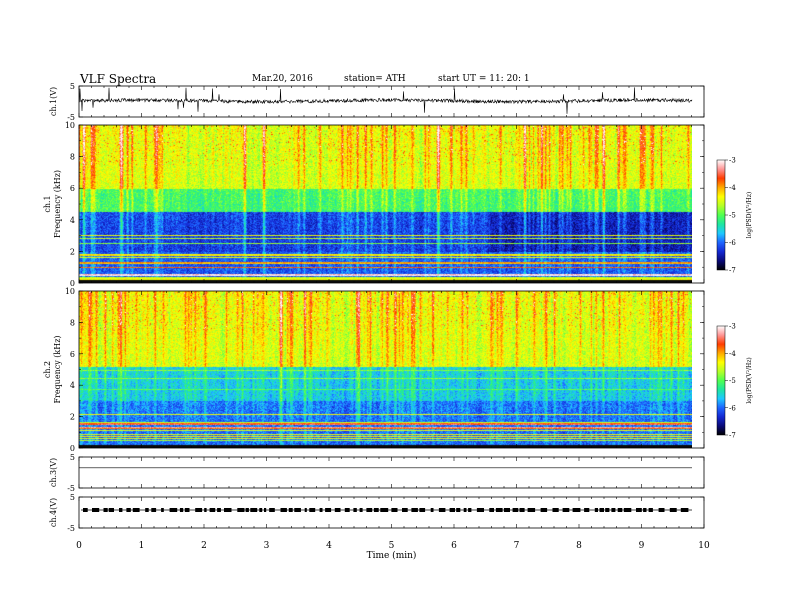 This screenshot has width=792, height=612. I want to click on y-tick-label: 6, so click(72, 354).